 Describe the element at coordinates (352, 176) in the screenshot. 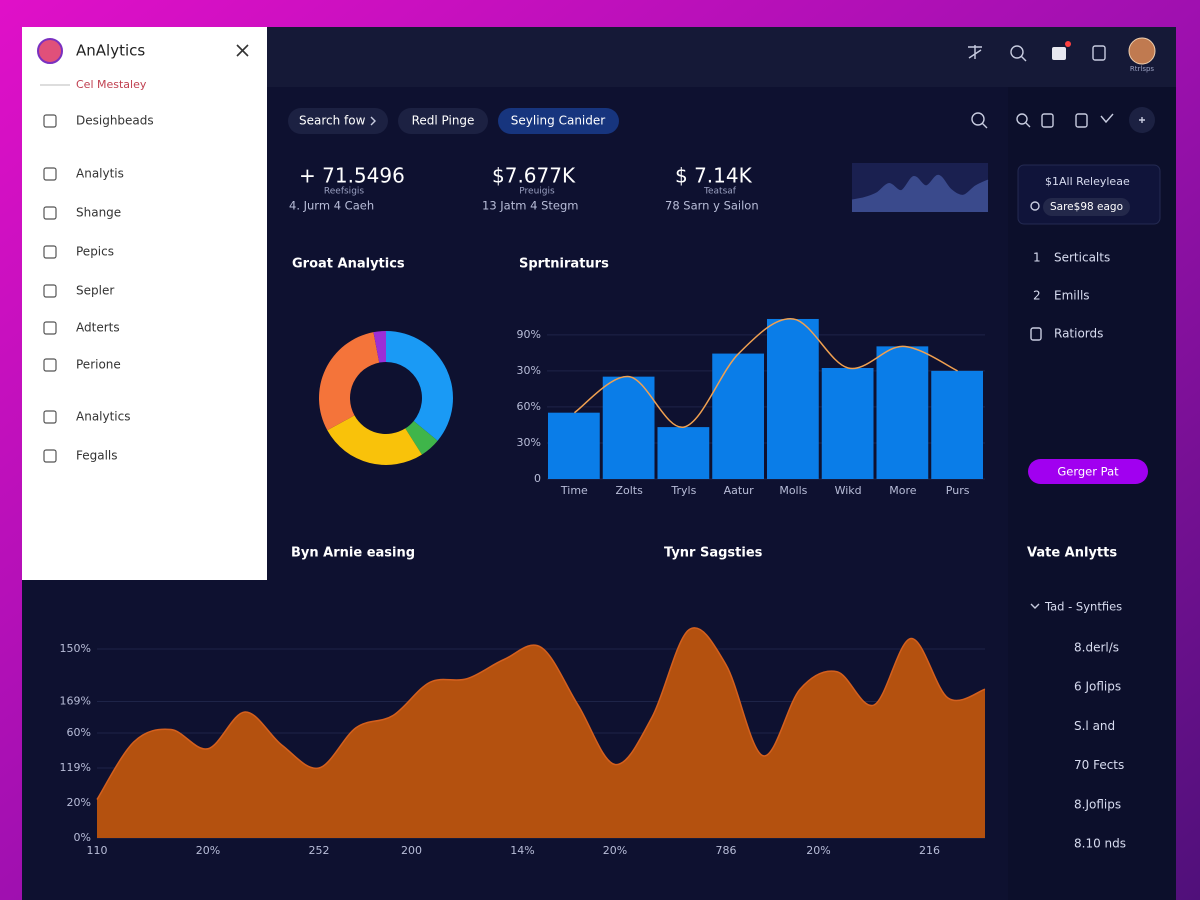

I see `kpi-value: + 71.5496` at that location.